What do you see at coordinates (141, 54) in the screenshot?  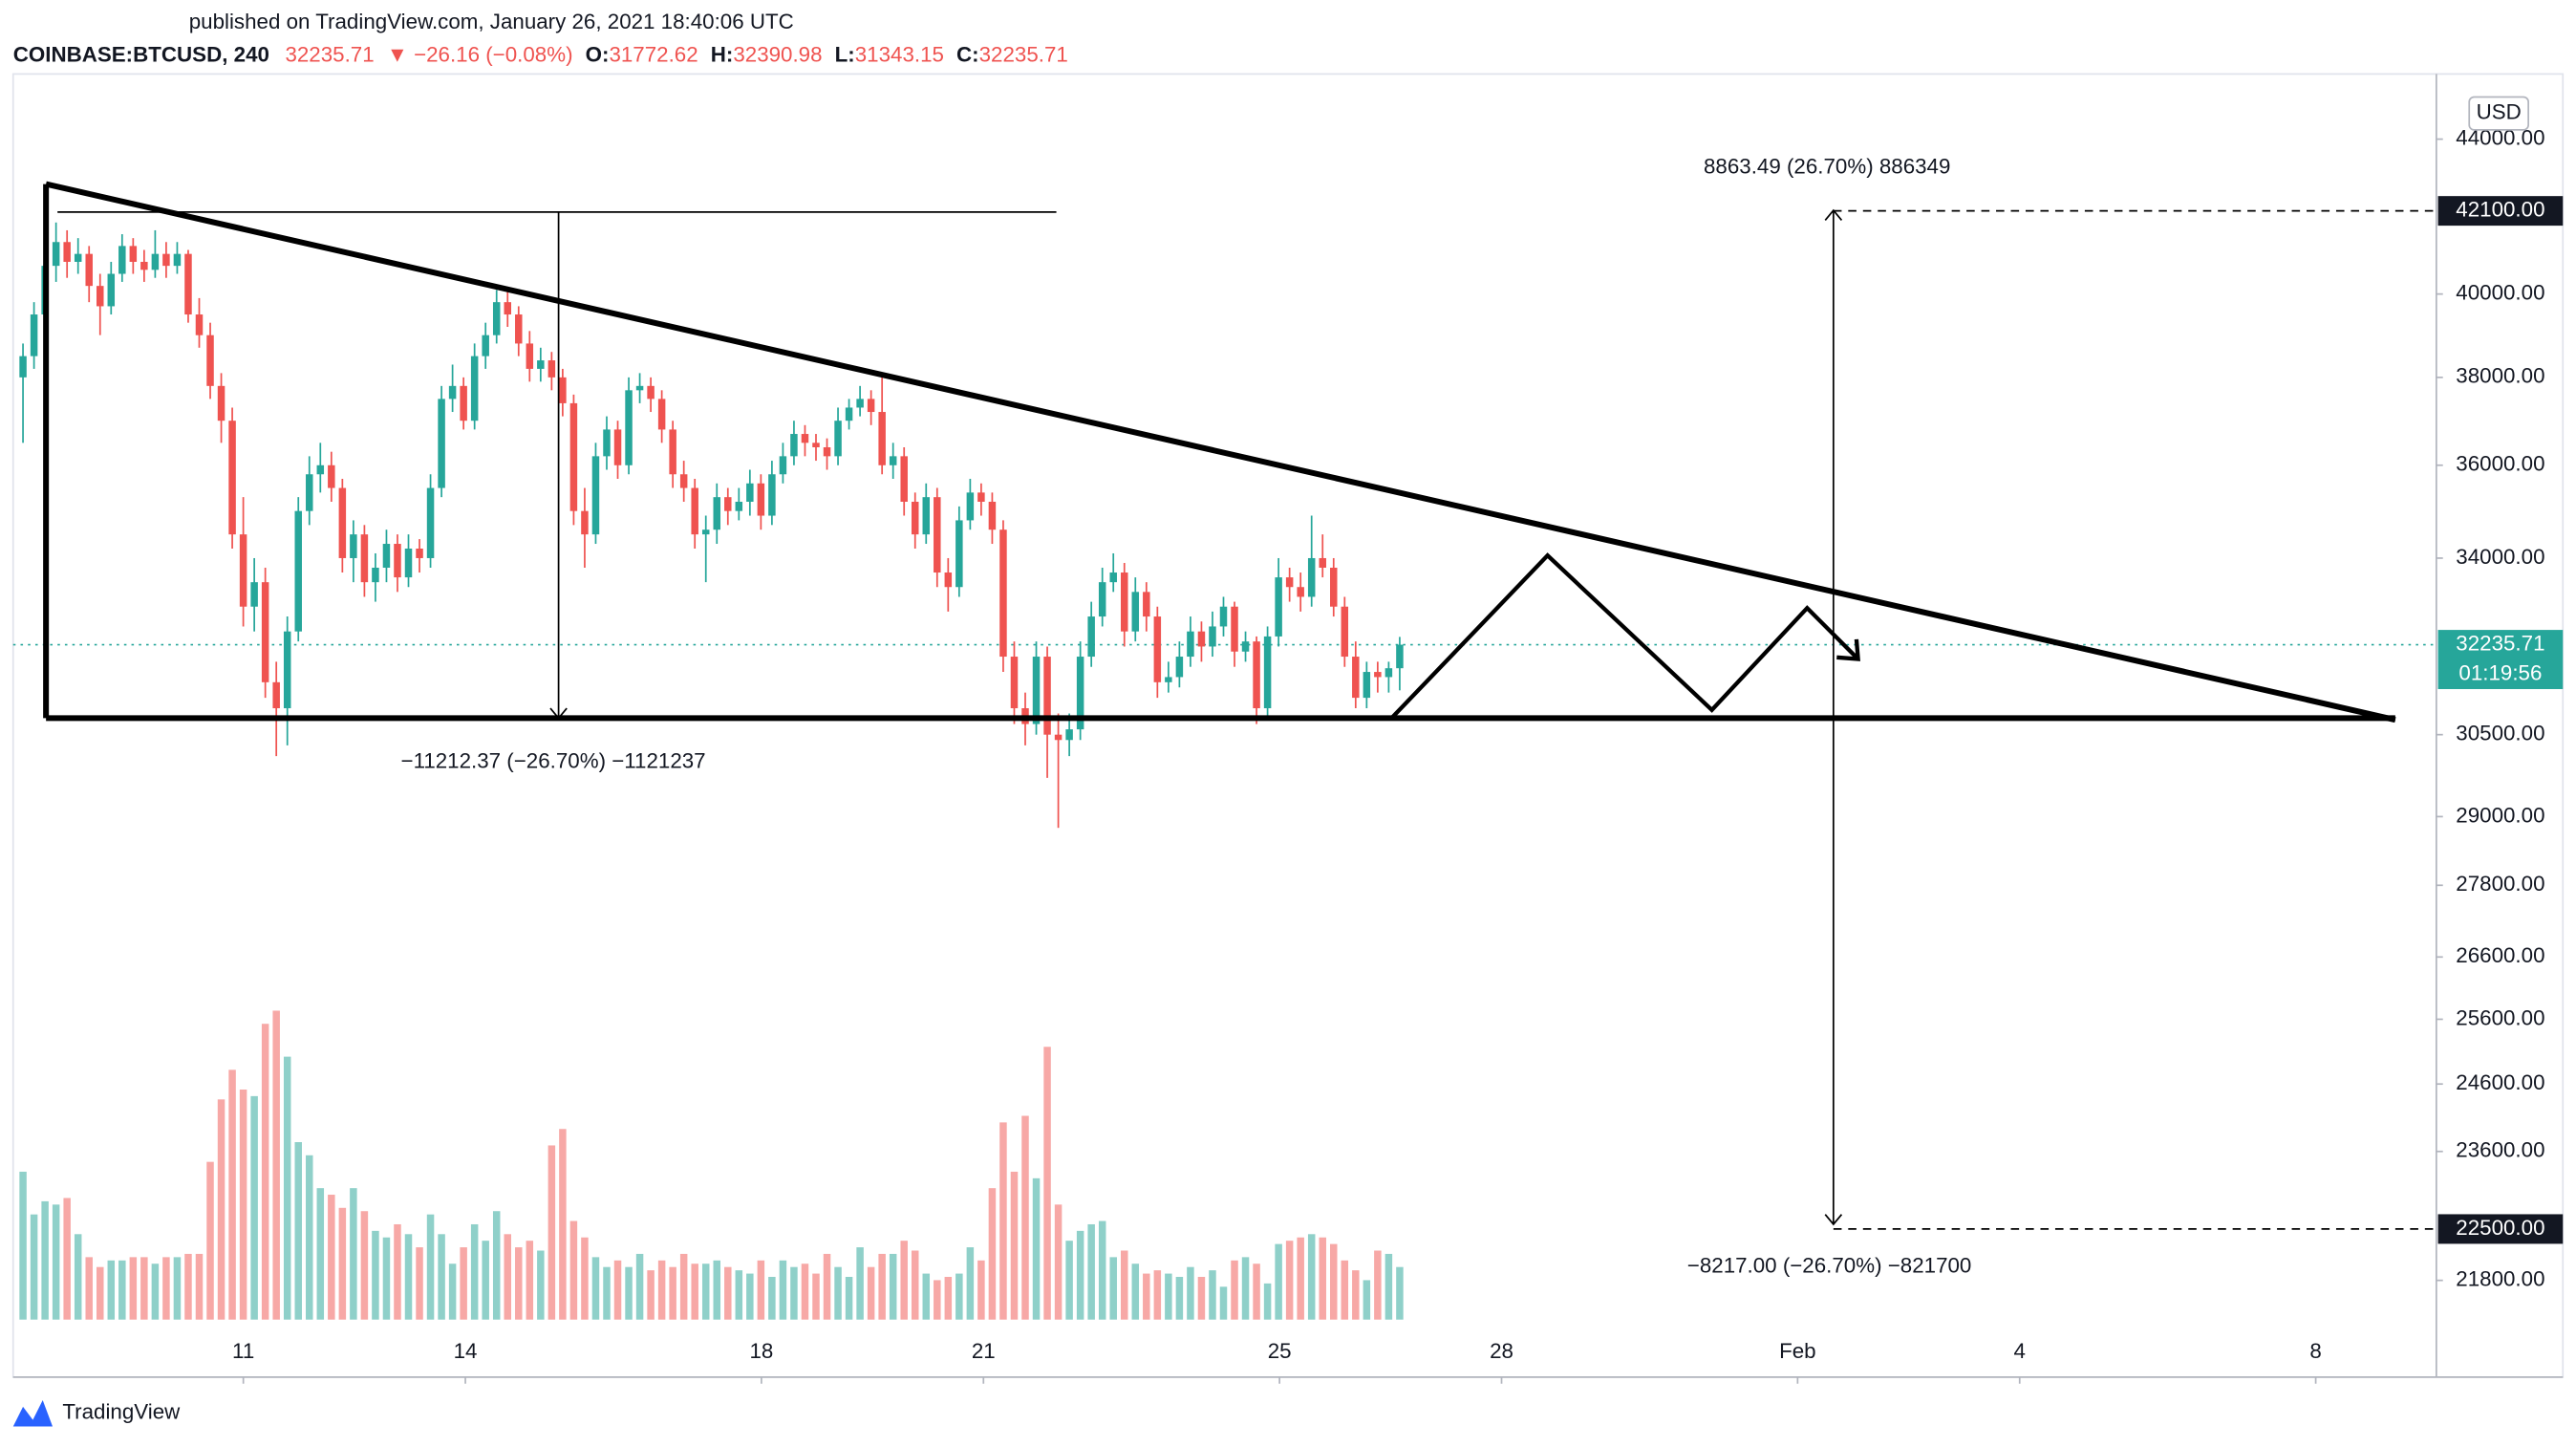 I see `symbol: COINBASE:BTCUSD, 240` at bounding box center [141, 54].